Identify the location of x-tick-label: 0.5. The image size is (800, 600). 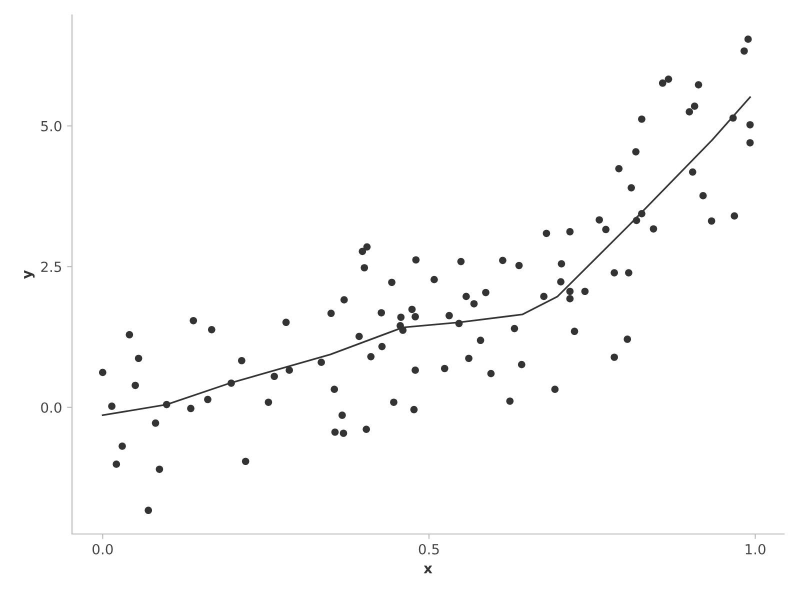
(428, 549).